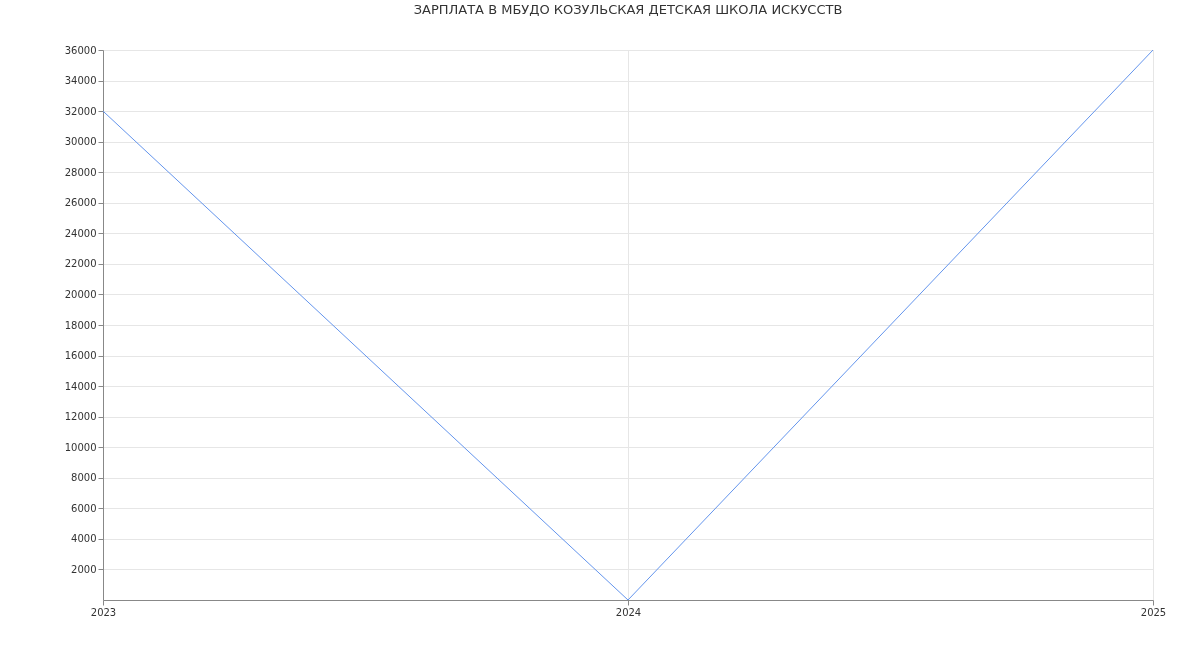  I want to click on y-tick-label: 12000, so click(80, 417).